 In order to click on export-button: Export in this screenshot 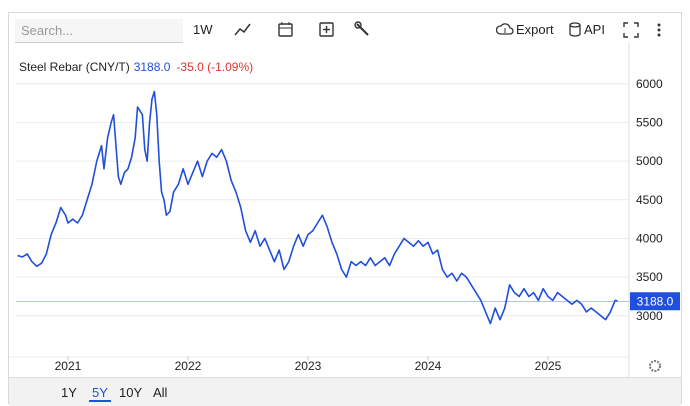, I will do `click(535, 29)`.